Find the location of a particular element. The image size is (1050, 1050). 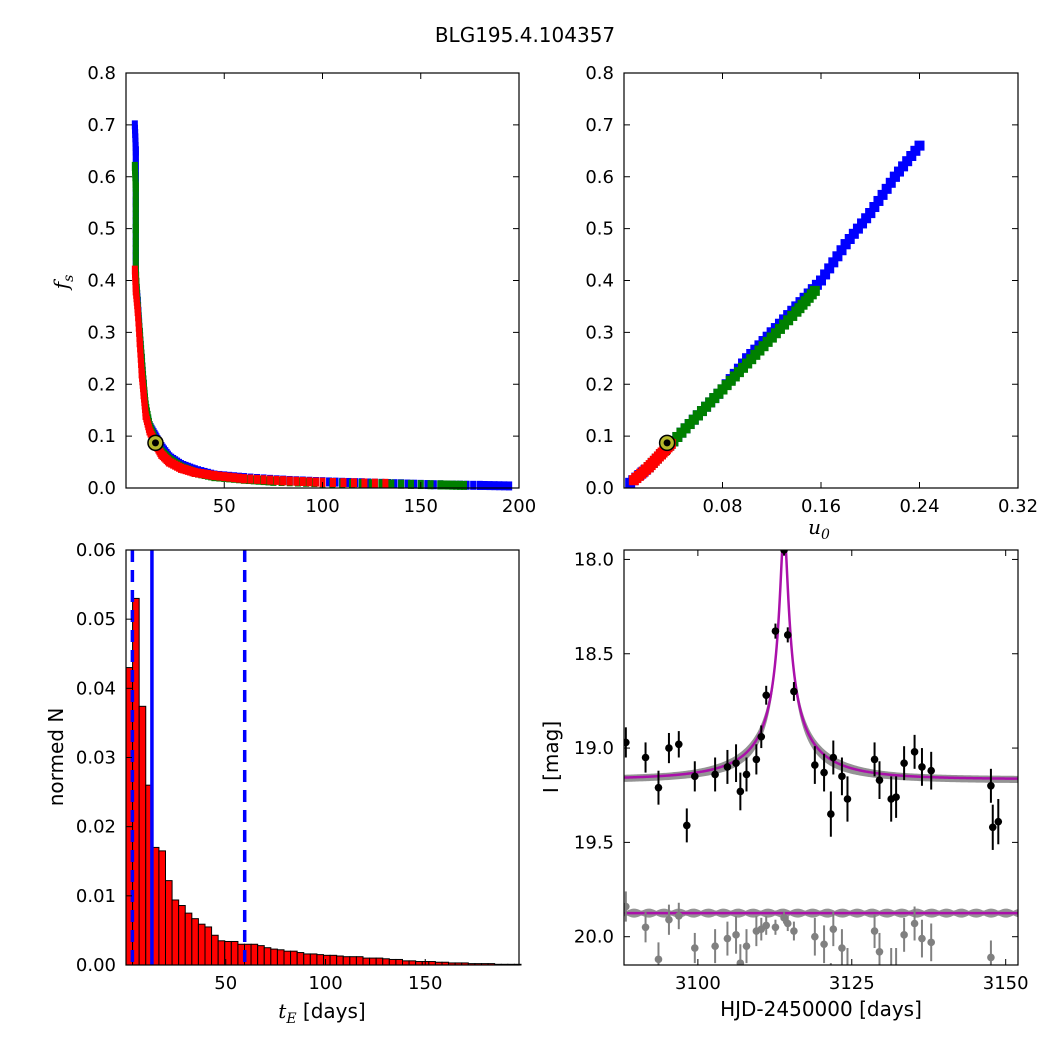

undefined-xtick-label: 0.16 is located at coordinates (821, 506).